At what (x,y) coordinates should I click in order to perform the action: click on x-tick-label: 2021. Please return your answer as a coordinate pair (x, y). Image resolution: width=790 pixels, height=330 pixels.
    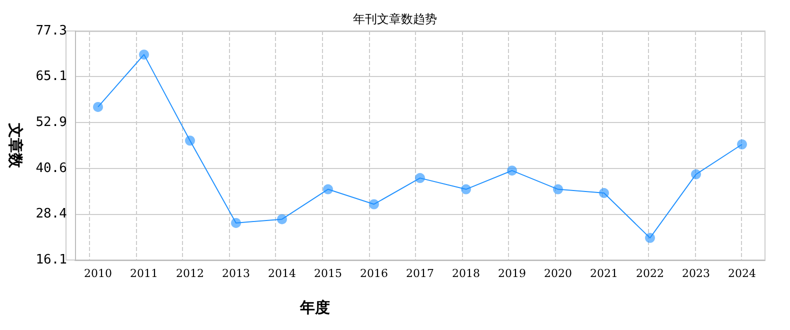
    Looking at the image, I should click on (604, 273).